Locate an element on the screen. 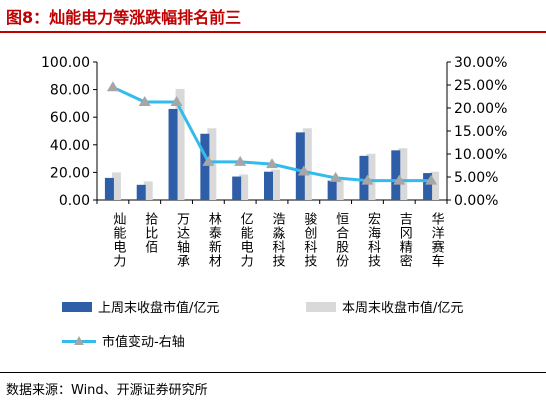 This screenshot has height=405, width=546. y-left-tick-label: 100.00 is located at coordinates (65, 63).